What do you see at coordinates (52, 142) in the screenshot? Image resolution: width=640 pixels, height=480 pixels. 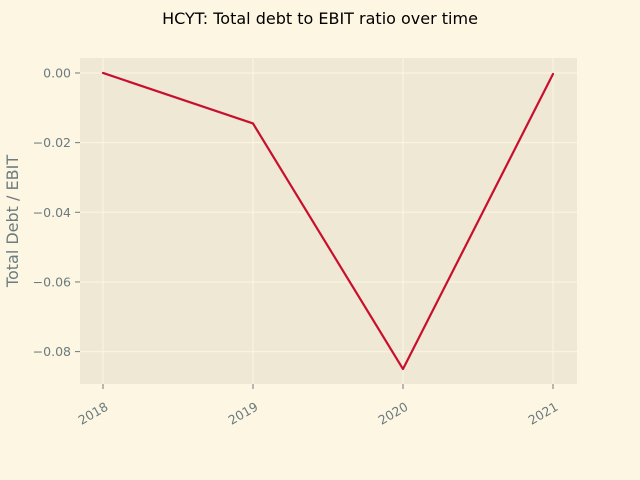 I see `y-tick-label: −0.02` at bounding box center [52, 142].